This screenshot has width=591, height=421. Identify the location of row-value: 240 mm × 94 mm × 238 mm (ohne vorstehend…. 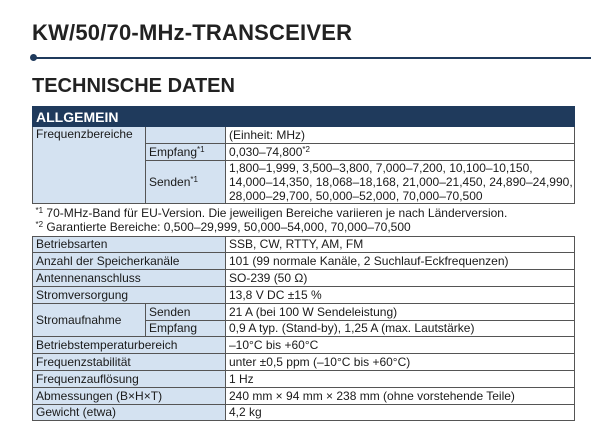
(400, 395).